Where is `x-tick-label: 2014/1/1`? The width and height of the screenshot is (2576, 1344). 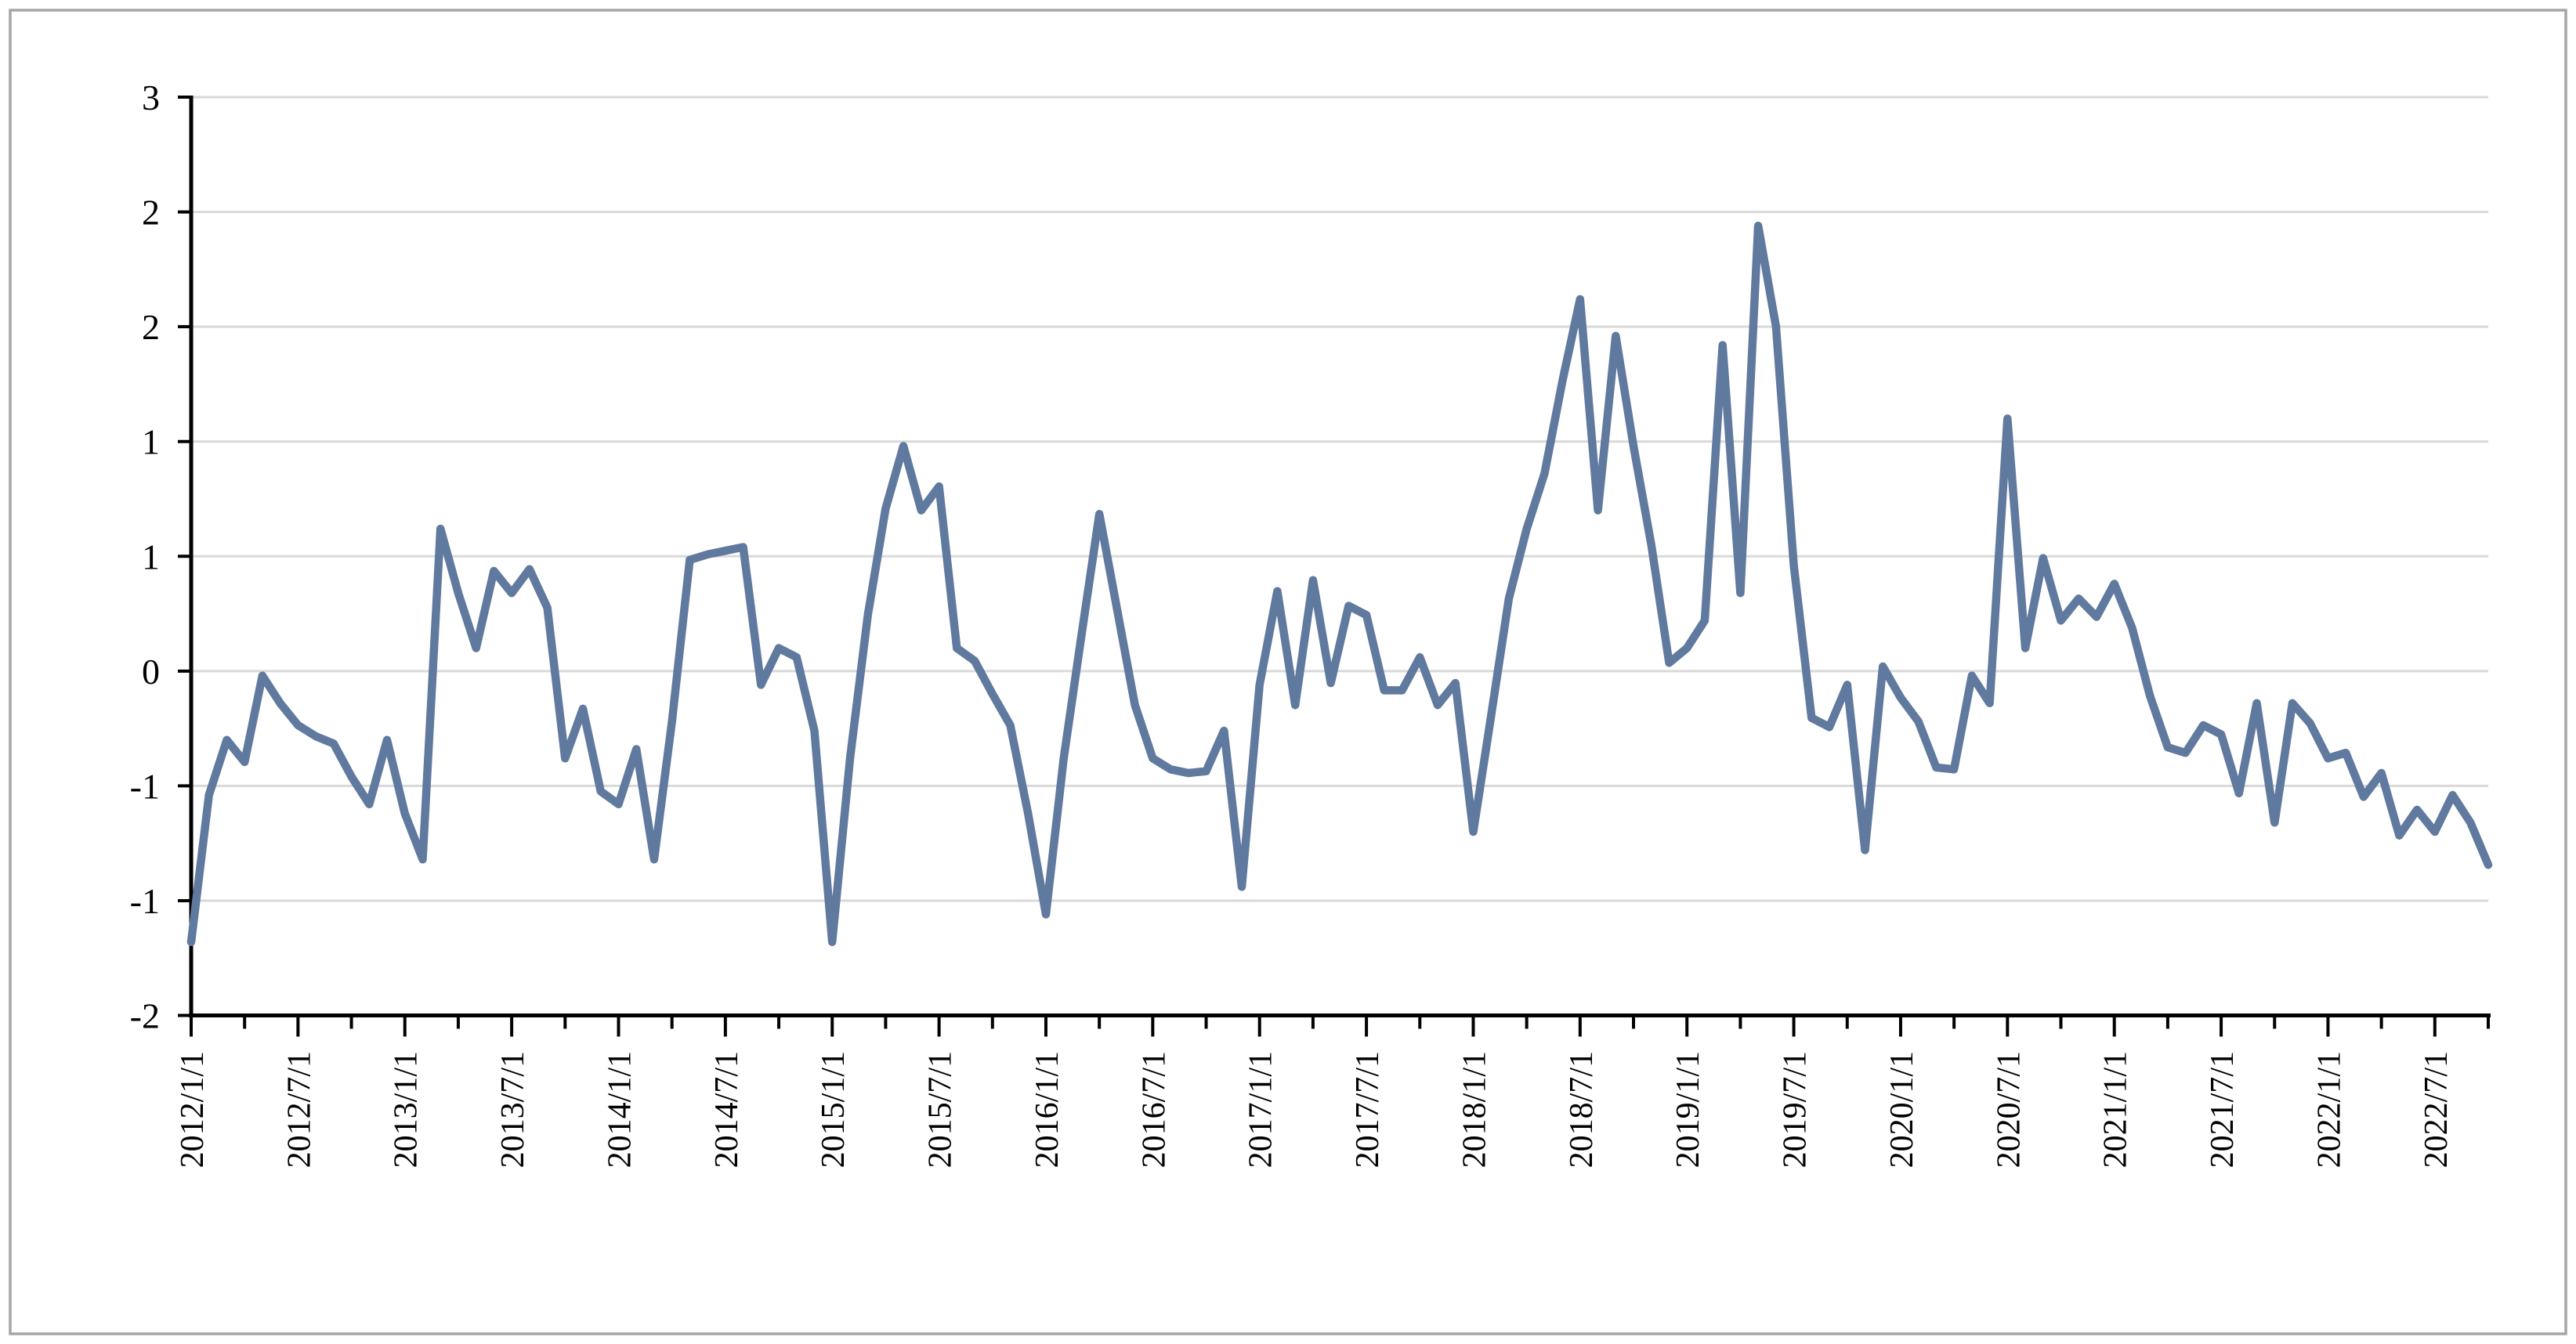
x-tick-label: 2014/1/1 is located at coordinates (620, 1109).